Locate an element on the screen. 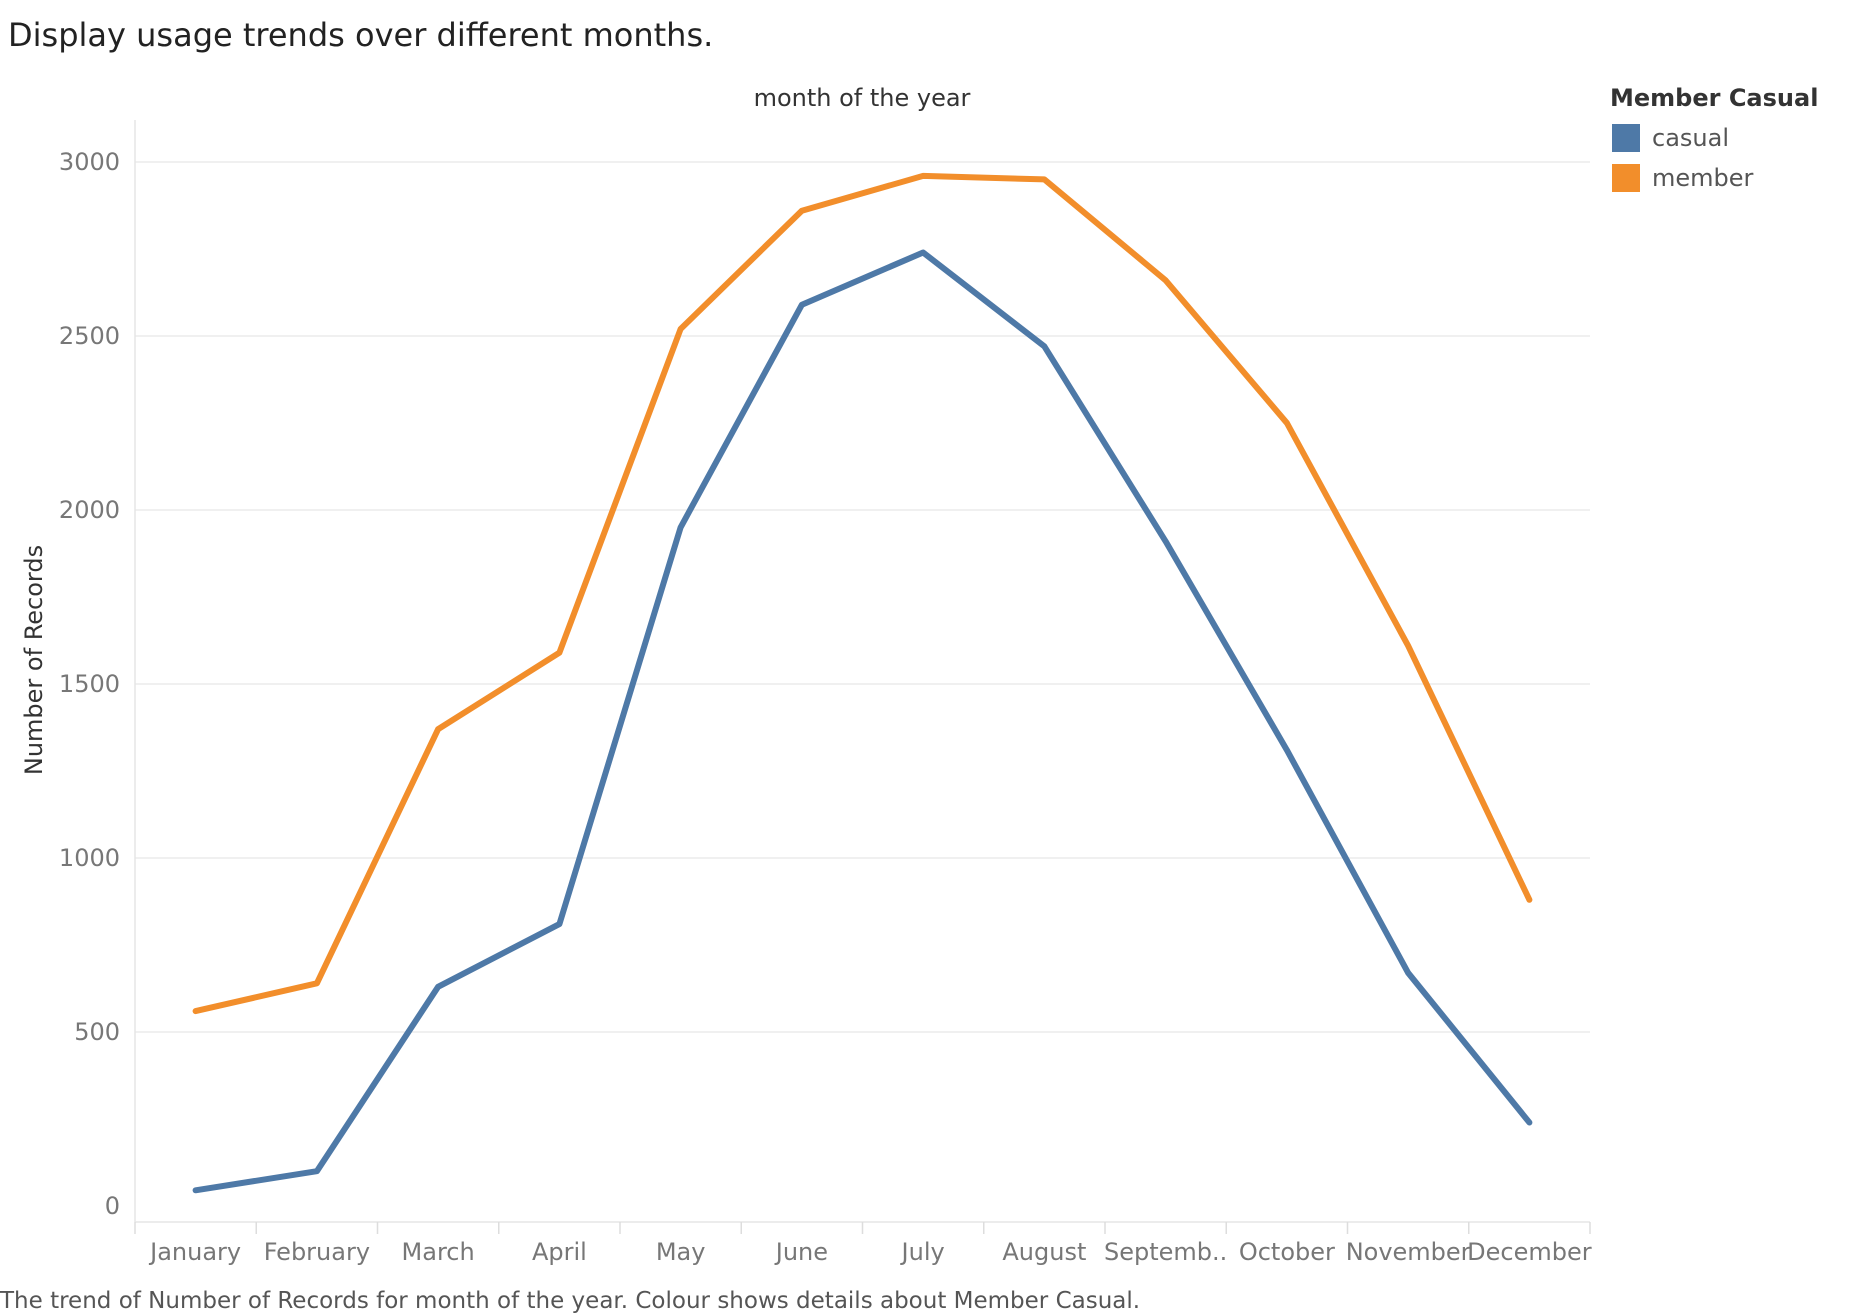 The image size is (1874, 1314). x-tick-label: July is located at coordinates (922, 1252).